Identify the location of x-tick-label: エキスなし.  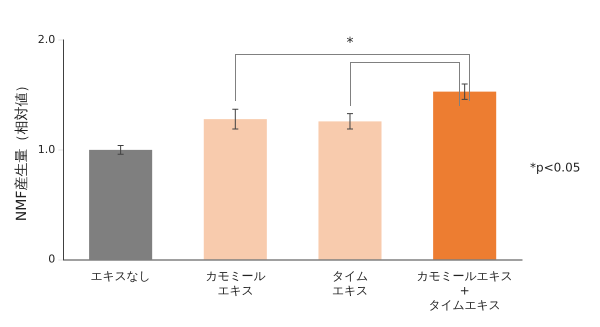
(120, 276).